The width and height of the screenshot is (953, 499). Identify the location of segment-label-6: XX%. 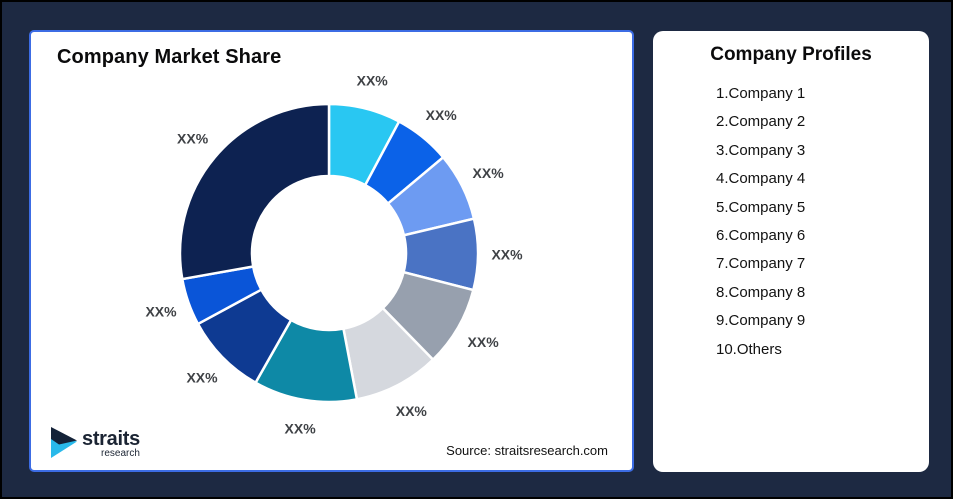
(412, 411).